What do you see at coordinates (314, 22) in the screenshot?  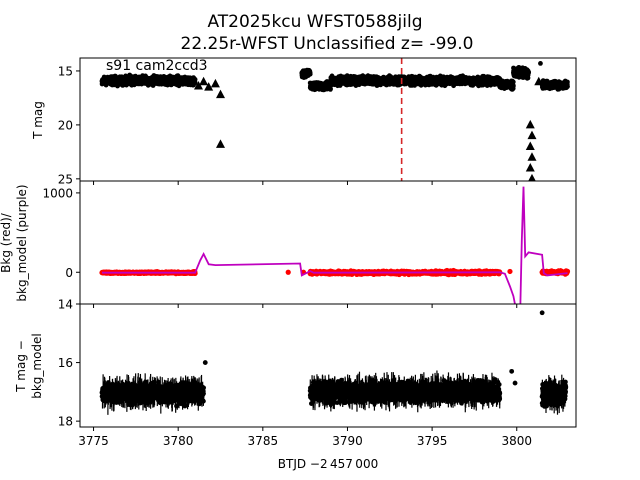 I see `chart-title-line1: AT2025kcu WFST0588jilg` at bounding box center [314, 22].